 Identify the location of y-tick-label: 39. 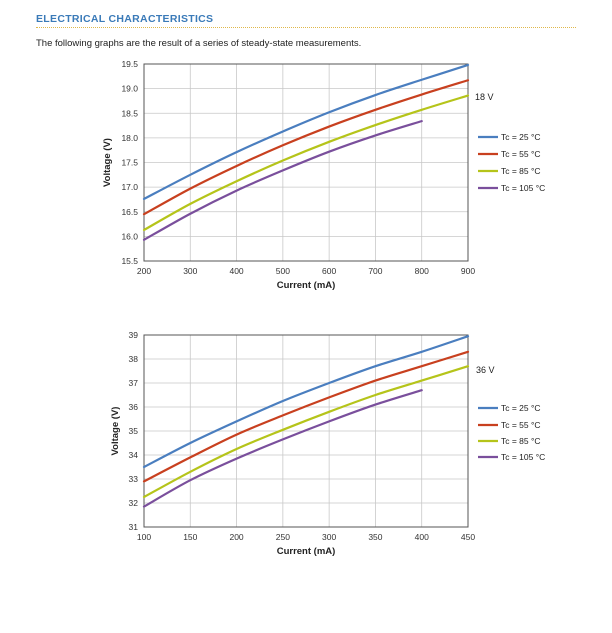
(134, 335).